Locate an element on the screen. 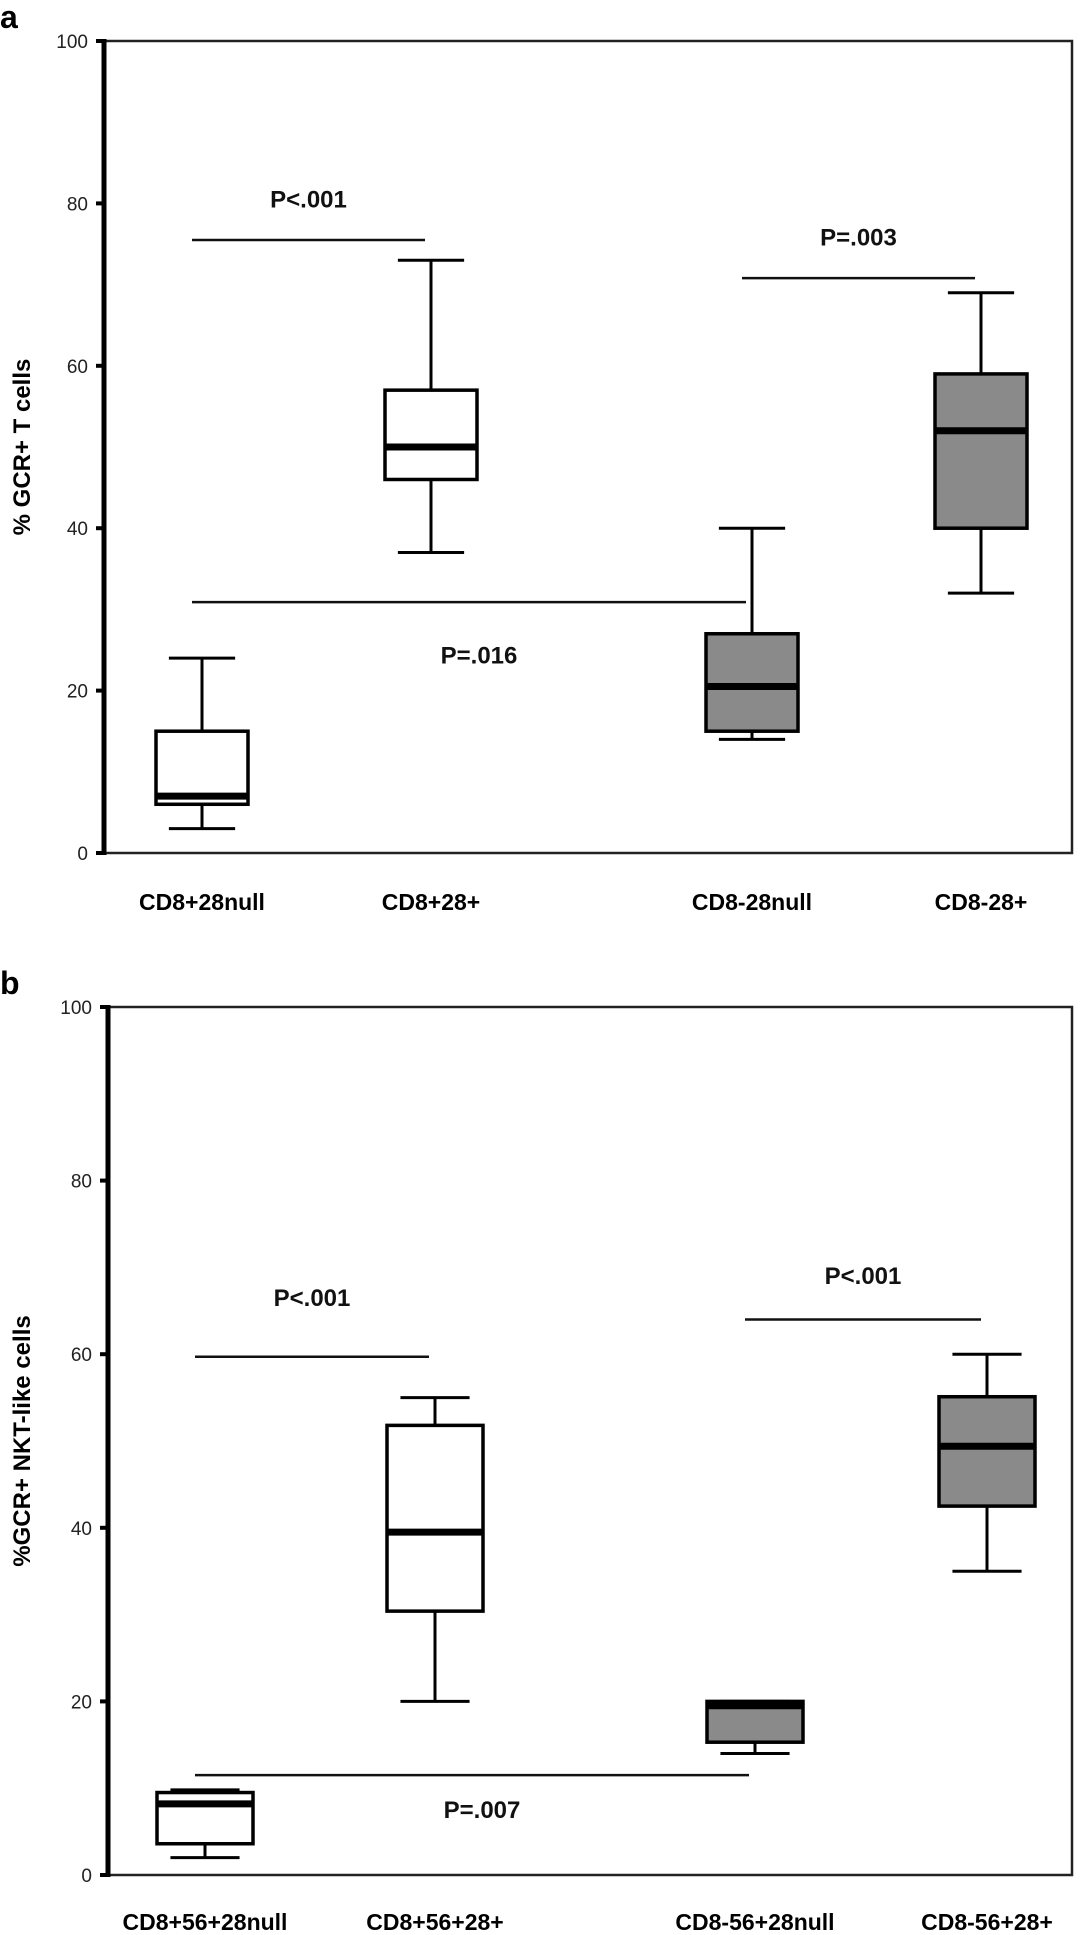 The height and width of the screenshot is (1935, 1080). panel-label: a is located at coordinates (9, 17).